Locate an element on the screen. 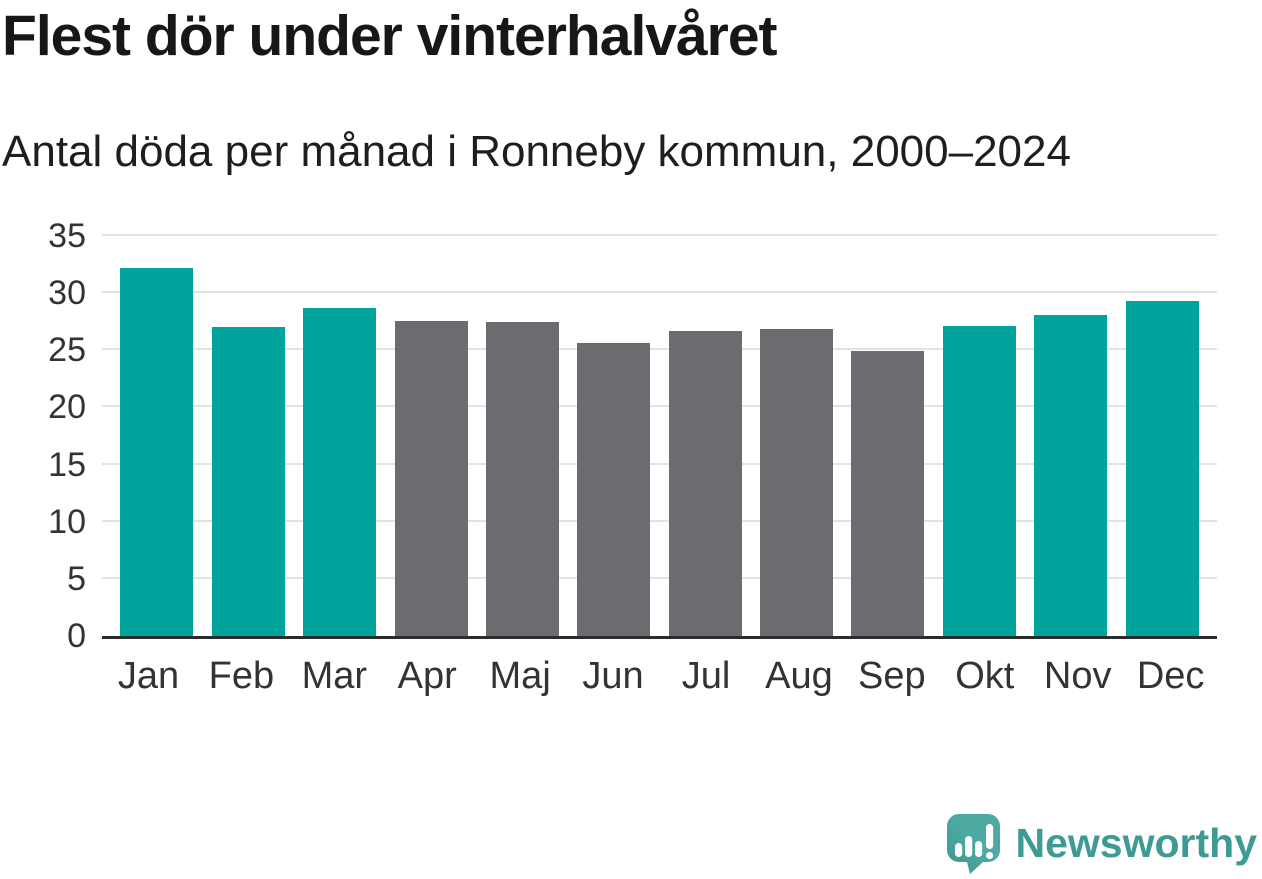  bar-jun is located at coordinates (614, 489).